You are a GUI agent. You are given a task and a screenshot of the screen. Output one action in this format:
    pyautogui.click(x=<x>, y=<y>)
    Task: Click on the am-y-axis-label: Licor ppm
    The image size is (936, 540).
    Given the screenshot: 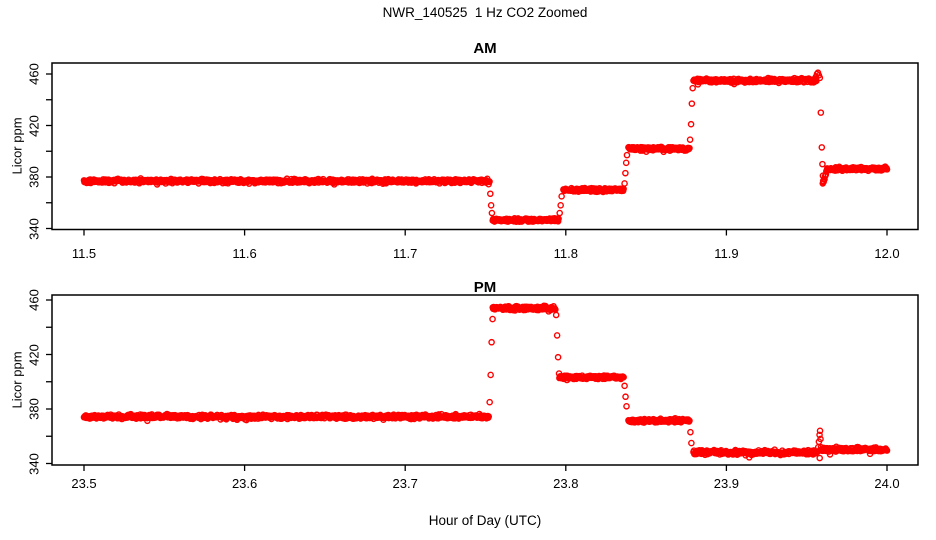 What is the action you would take?
    pyautogui.click(x=17, y=146)
    